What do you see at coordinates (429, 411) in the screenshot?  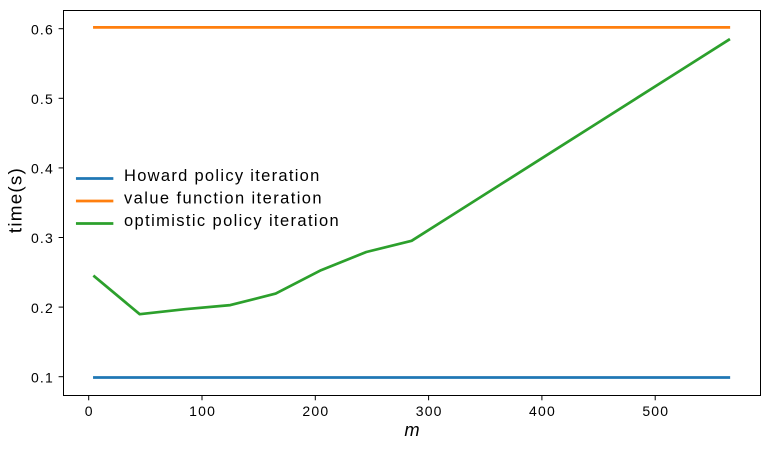 I see `svg-text: 300` at bounding box center [429, 411].